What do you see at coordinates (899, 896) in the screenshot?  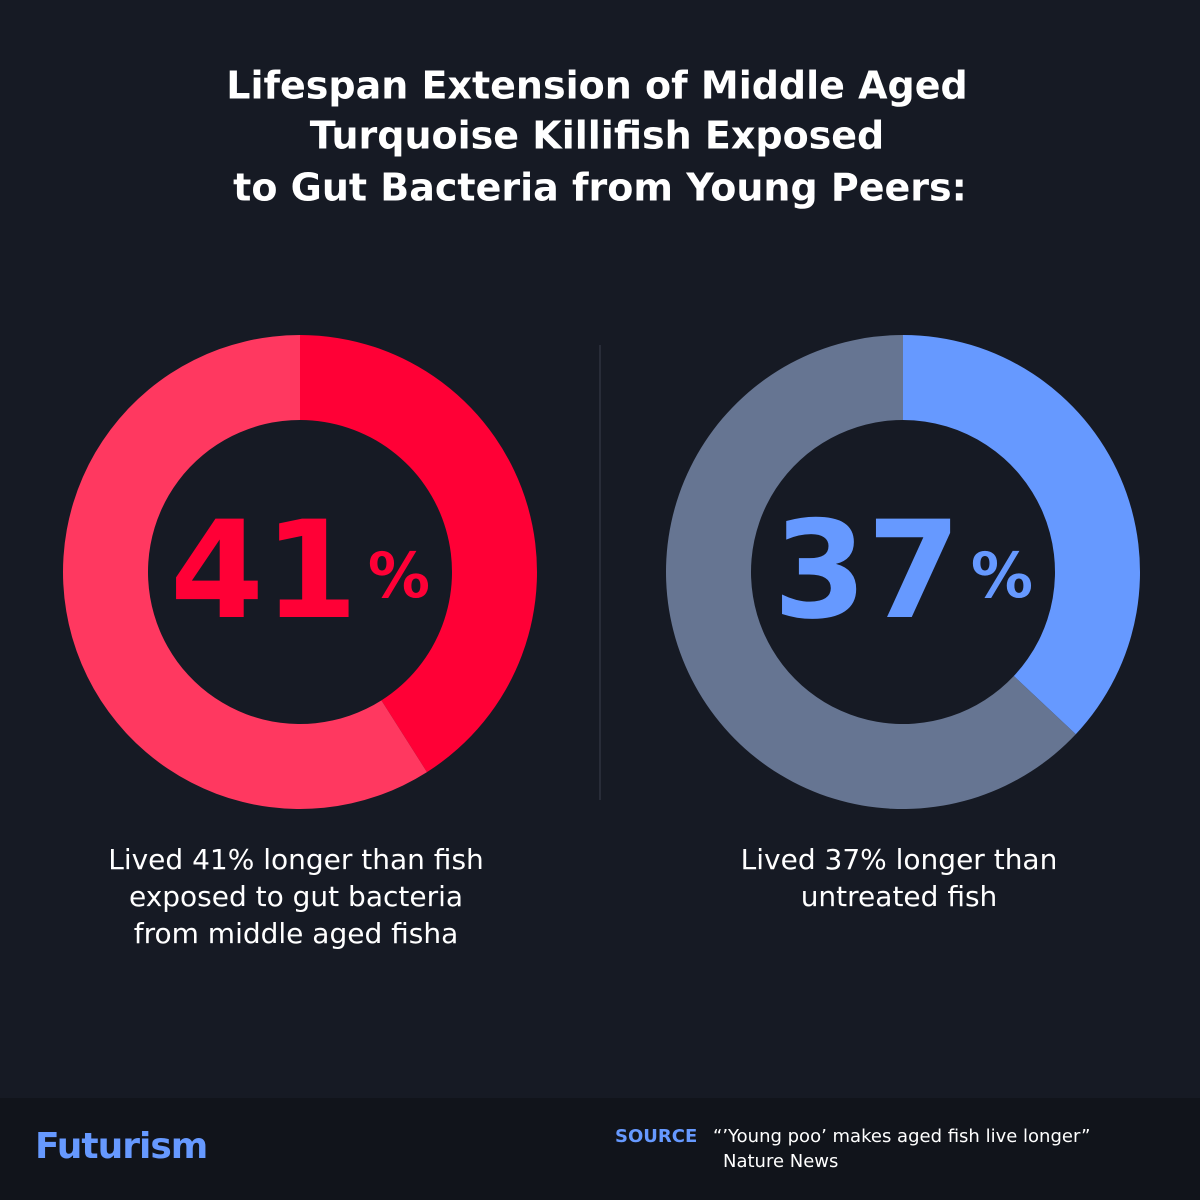 I see `caption-line: untreated fish` at bounding box center [899, 896].